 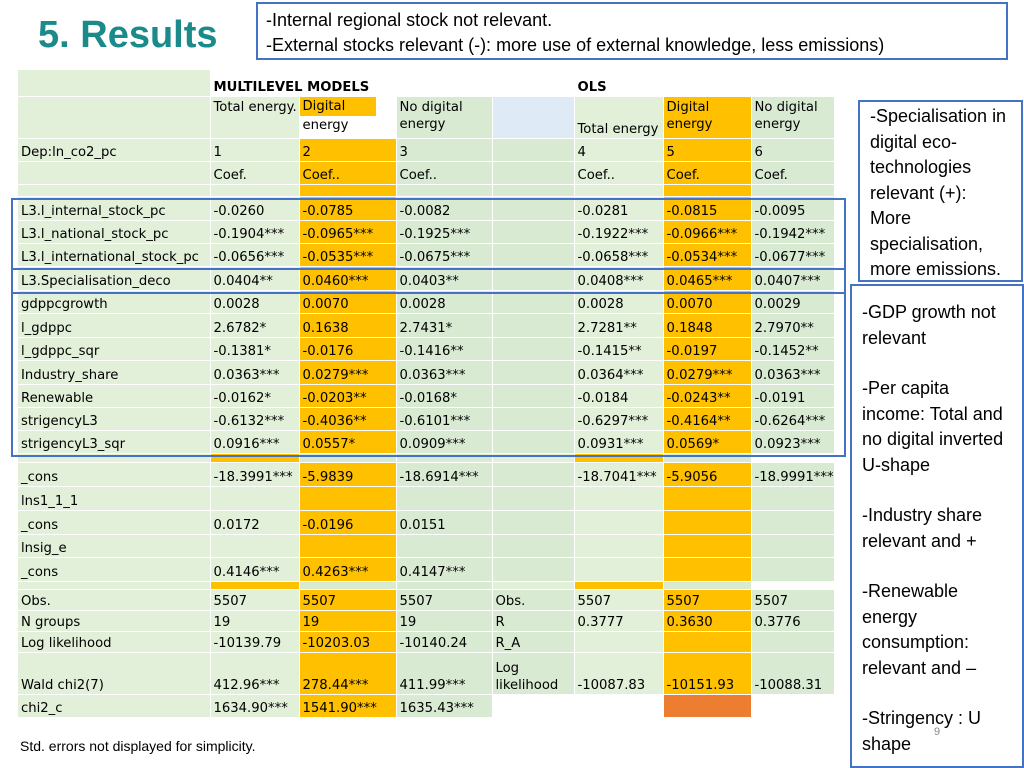 What do you see at coordinates (255, 150) in the screenshot?
I see `col-num: 1` at bounding box center [255, 150].